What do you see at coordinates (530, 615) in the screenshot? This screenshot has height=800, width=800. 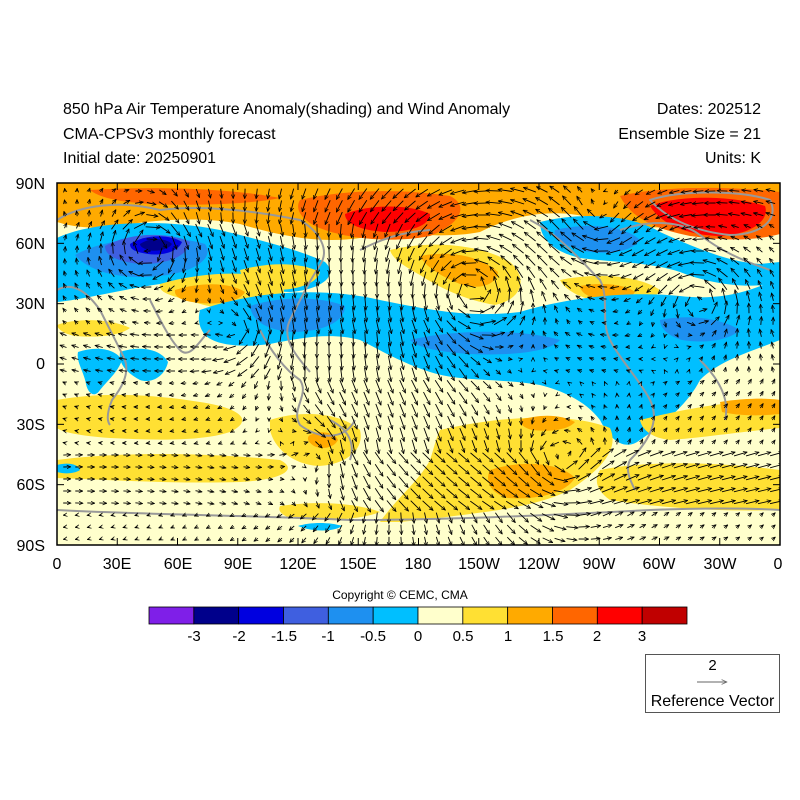 I see `colorbar-swatch` at bounding box center [530, 615].